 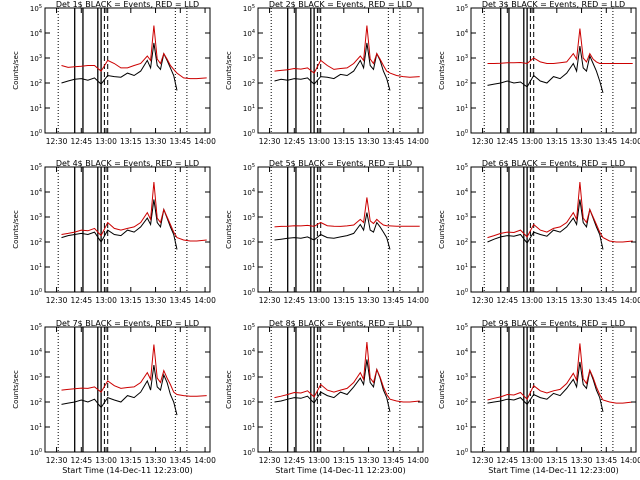 I want to click on panel-title: Det 2$ BLACK = Events, RED = LLD, so click(x=340, y=4).